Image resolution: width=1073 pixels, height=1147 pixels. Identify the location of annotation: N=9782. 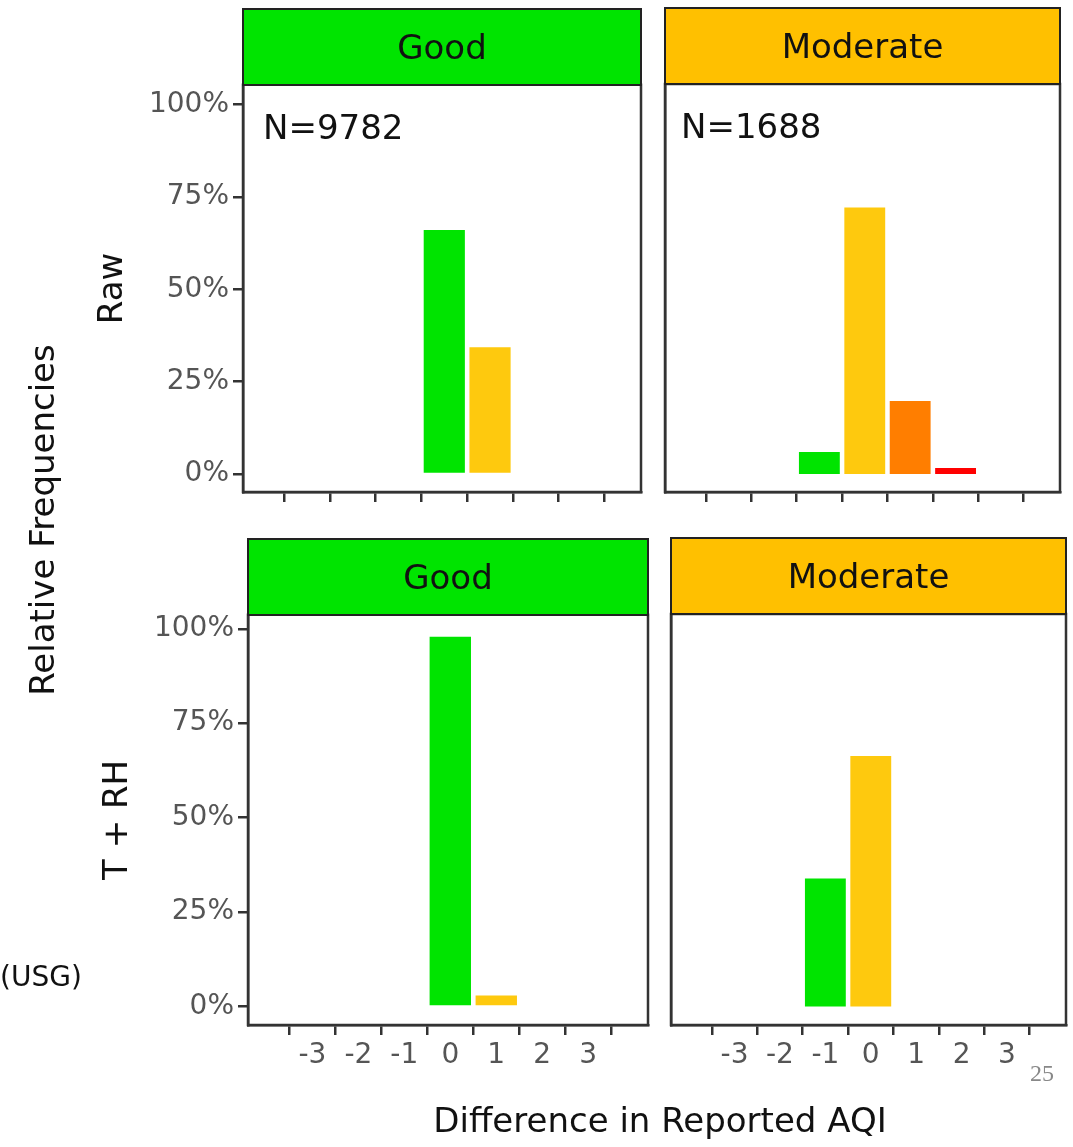
(333, 126).